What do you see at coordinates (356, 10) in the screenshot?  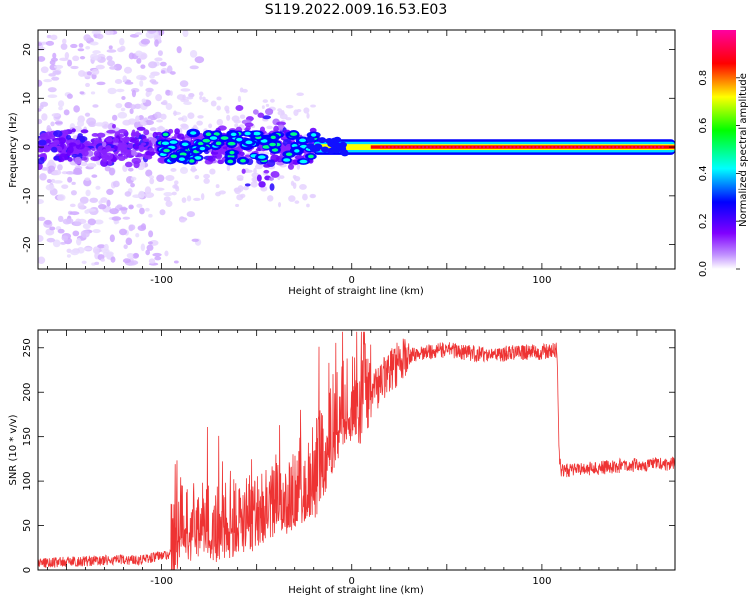 I see `figure-title: S119.2022.009.16.53.E03` at bounding box center [356, 10].